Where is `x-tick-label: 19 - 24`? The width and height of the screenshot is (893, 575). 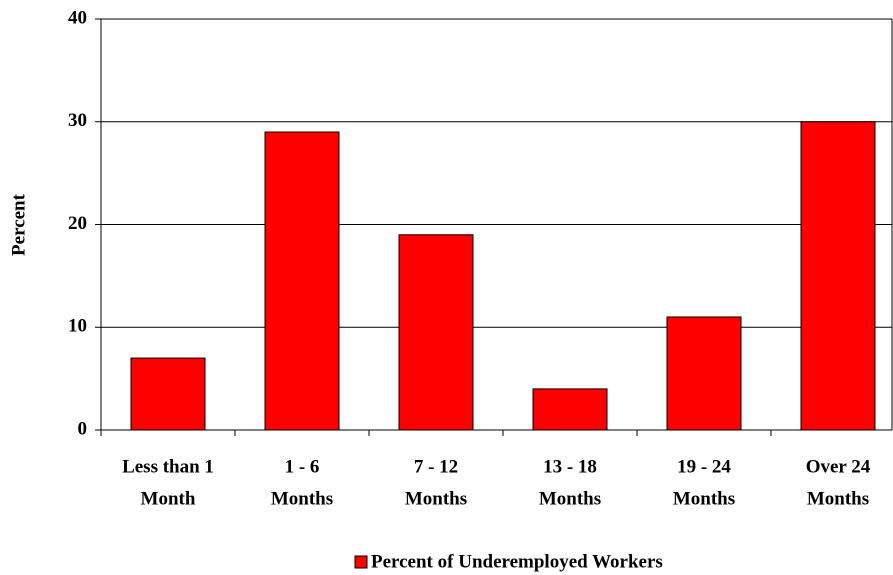
x-tick-label: 19 - 24 is located at coordinates (704, 466).